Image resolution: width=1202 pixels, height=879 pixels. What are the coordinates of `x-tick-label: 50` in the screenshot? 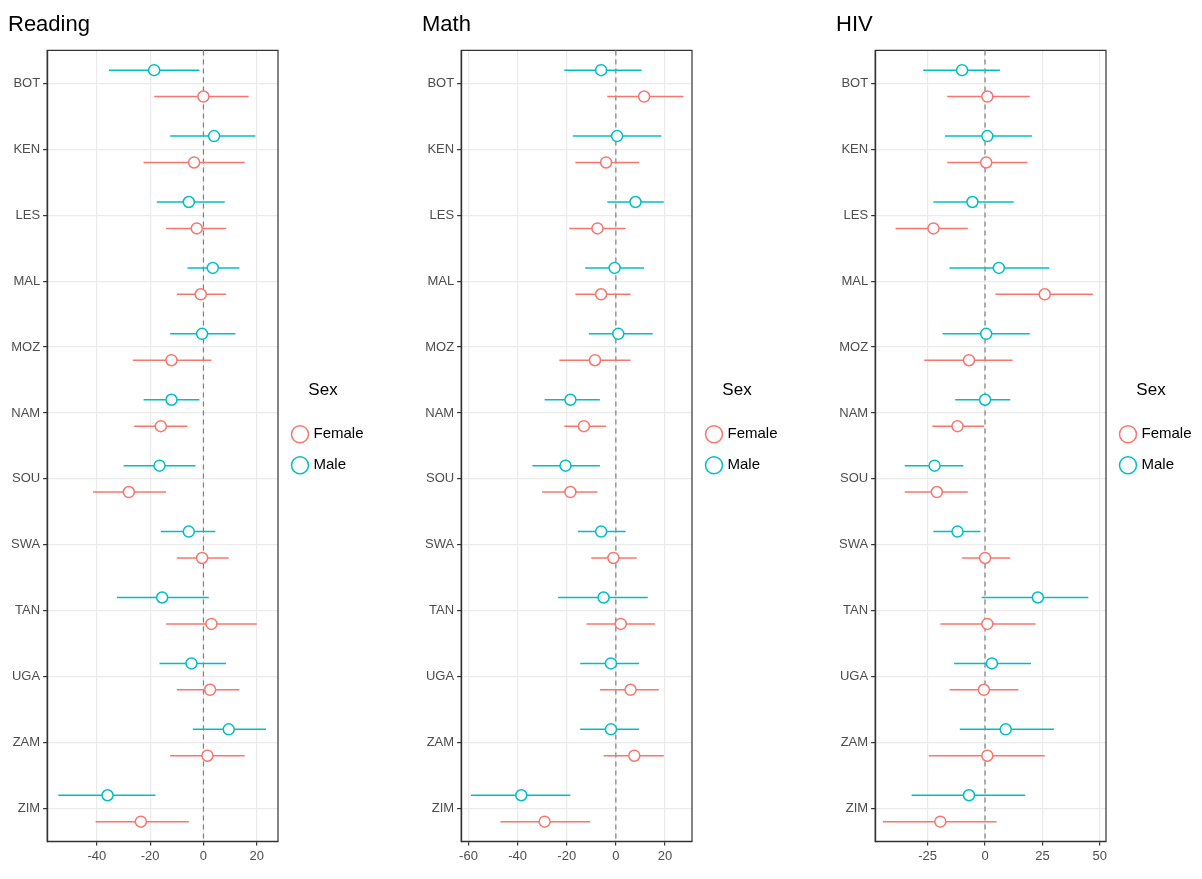 It's located at (1100, 855).